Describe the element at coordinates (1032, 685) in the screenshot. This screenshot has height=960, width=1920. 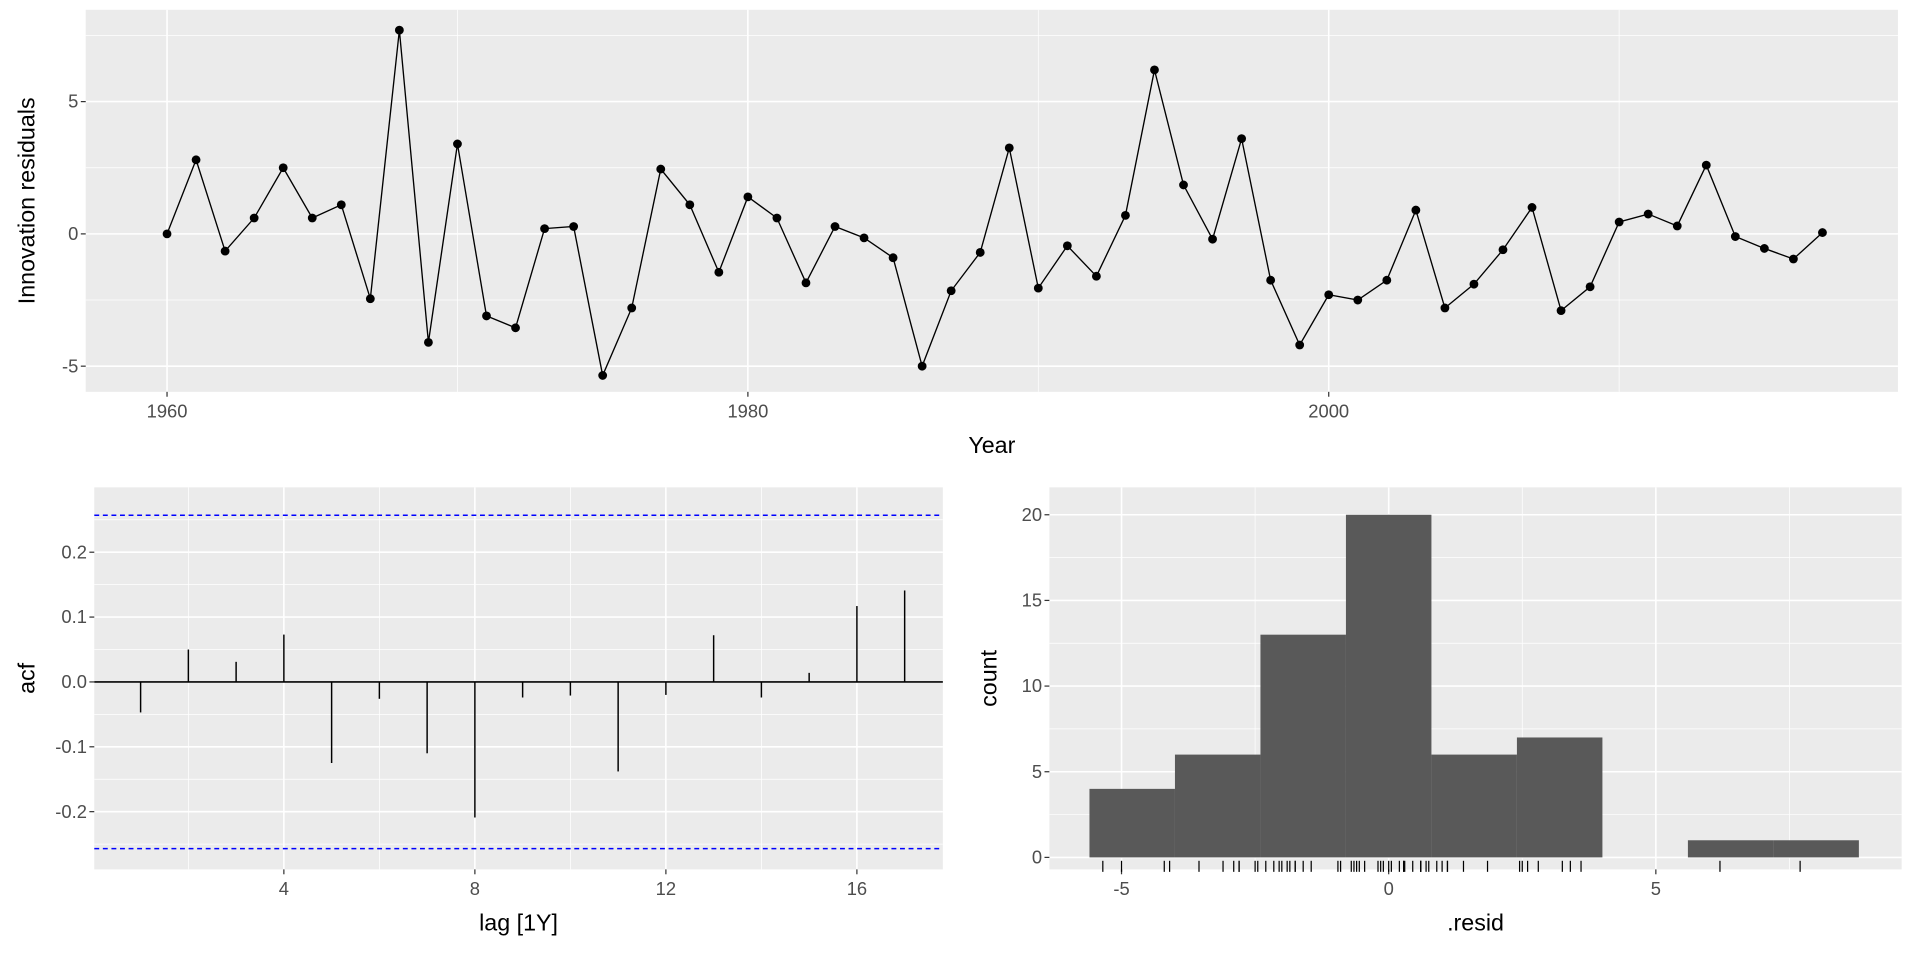
I see `y-tick-label: 10` at that location.